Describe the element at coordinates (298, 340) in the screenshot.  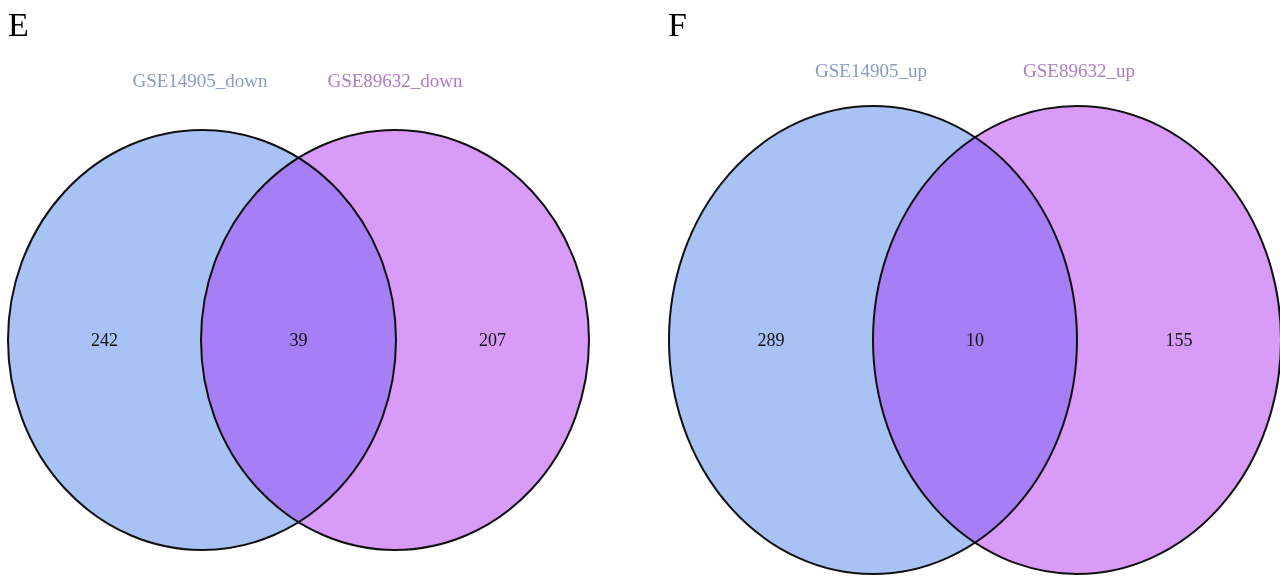
I see `data-label: 39` at that location.